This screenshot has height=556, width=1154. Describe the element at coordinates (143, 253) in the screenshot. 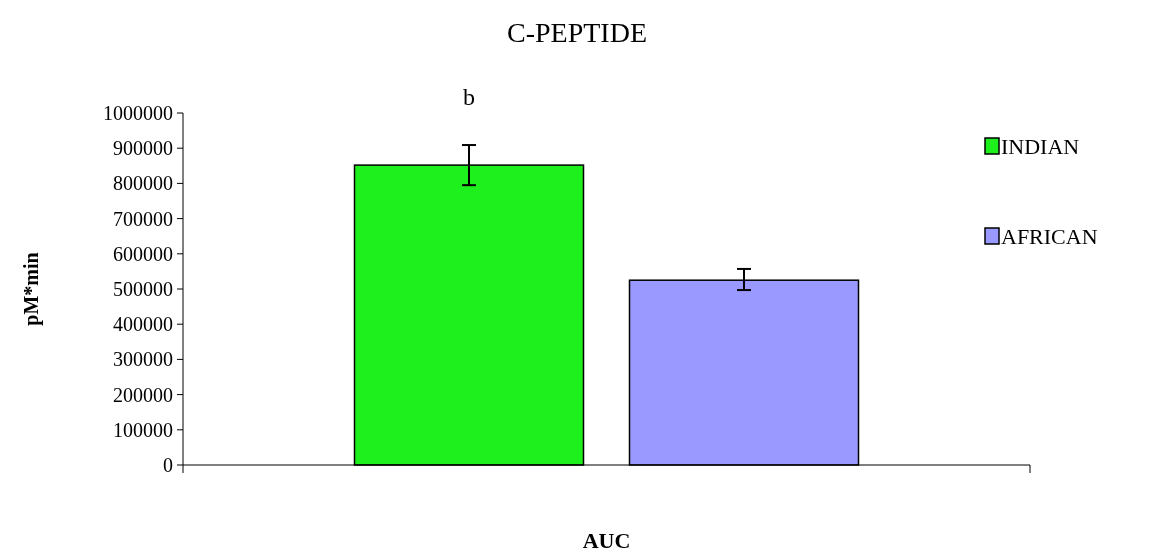

I see `y-tick-label: 600000` at that location.